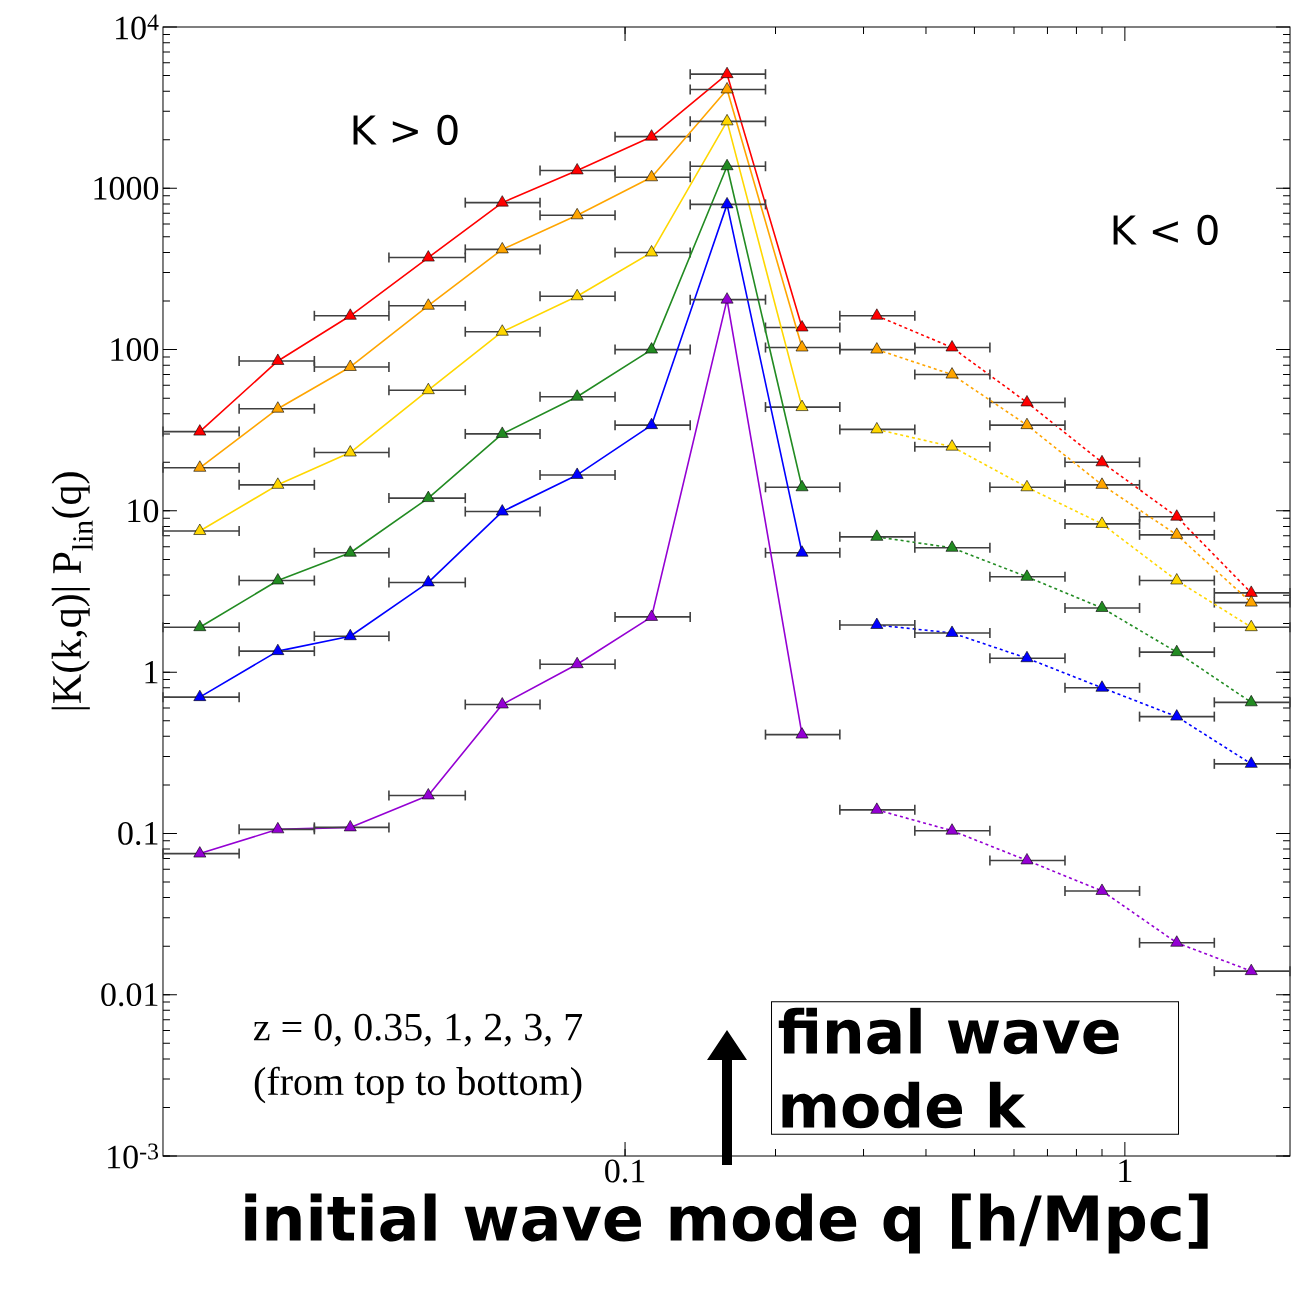 Image resolution: width=1295 pixels, height=1304 pixels. I want to click on y-tick-label: 0.1, so click(138, 833).